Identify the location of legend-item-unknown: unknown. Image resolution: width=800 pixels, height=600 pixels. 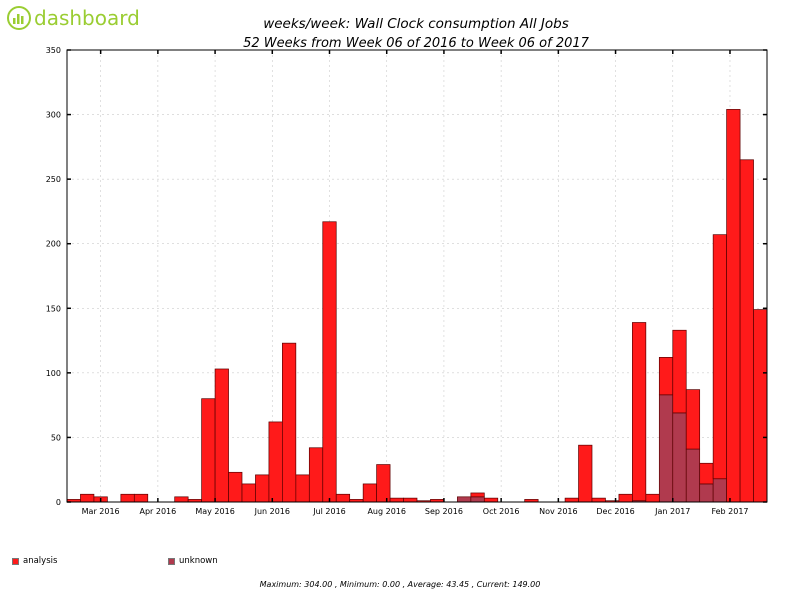
(193, 561).